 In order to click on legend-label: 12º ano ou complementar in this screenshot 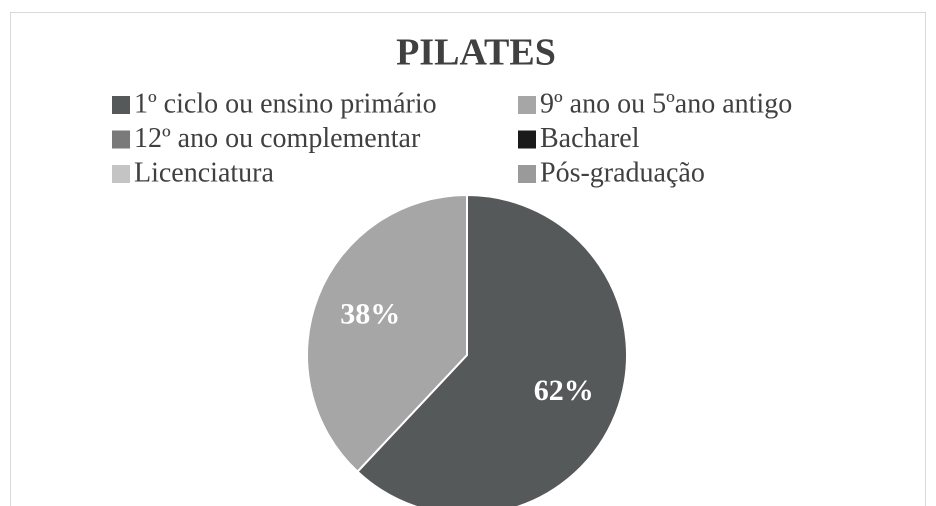, I will do `click(277, 138)`.